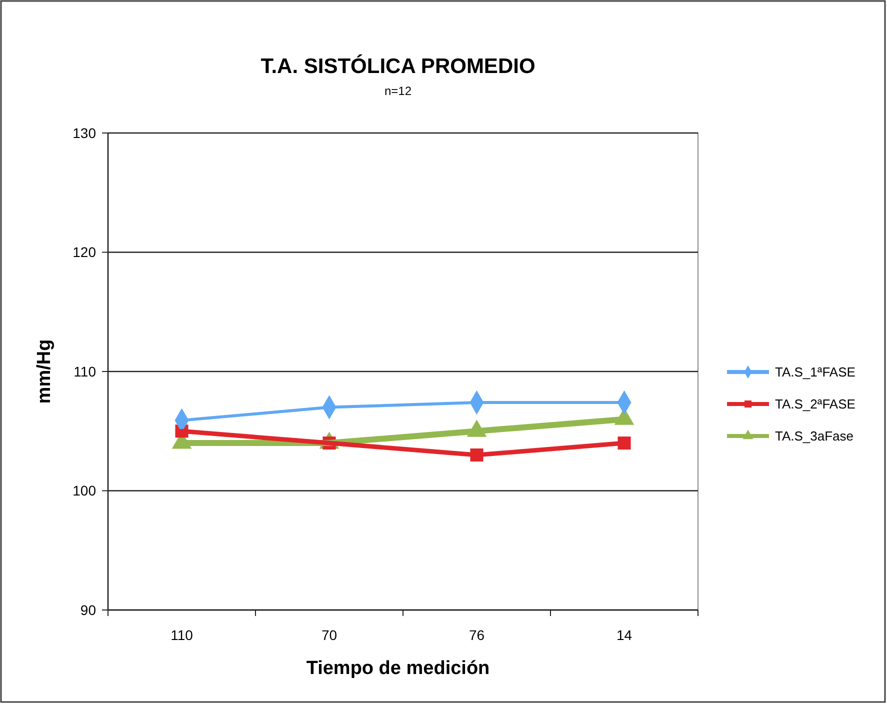 Image resolution: width=887 pixels, height=704 pixels. Describe the element at coordinates (398, 66) in the screenshot. I see `chart-title: T.A. SISTÓLICA PROMEDIO` at that location.